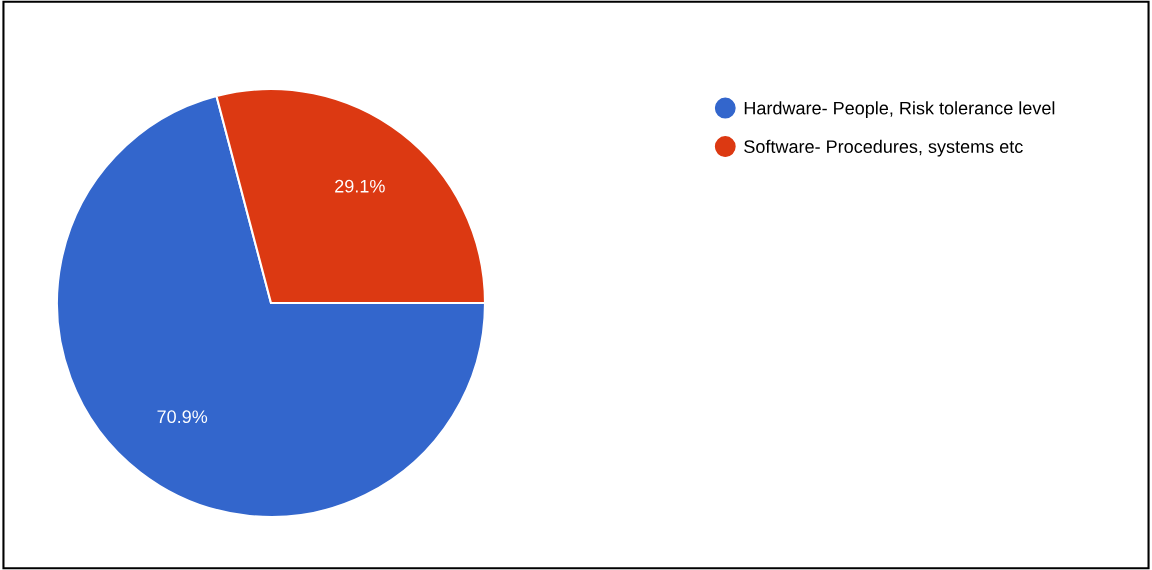 The height and width of the screenshot is (570, 1152). What do you see at coordinates (883, 148) in the screenshot?
I see `legend-label: Software- Procedures, systems etc` at bounding box center [883, 148].